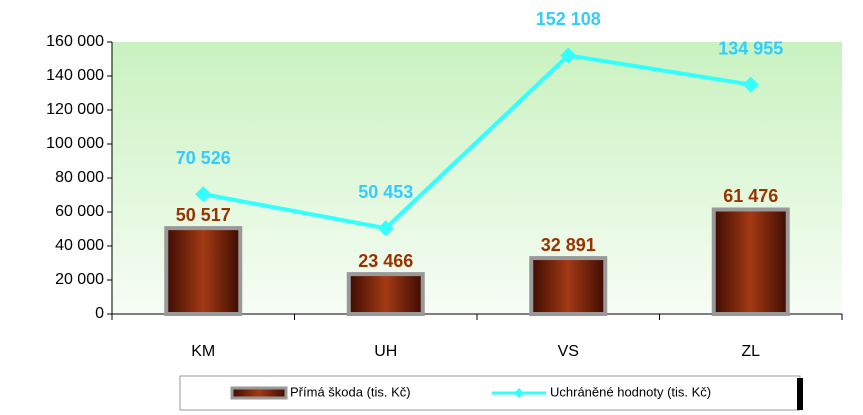 Image resolution: width=863 pixels, height=415 pixels. What do you see at coordinates (79, 211) in the screenshot?
I see `y-tick-label: 60 000` at bounding box center [79, 211].